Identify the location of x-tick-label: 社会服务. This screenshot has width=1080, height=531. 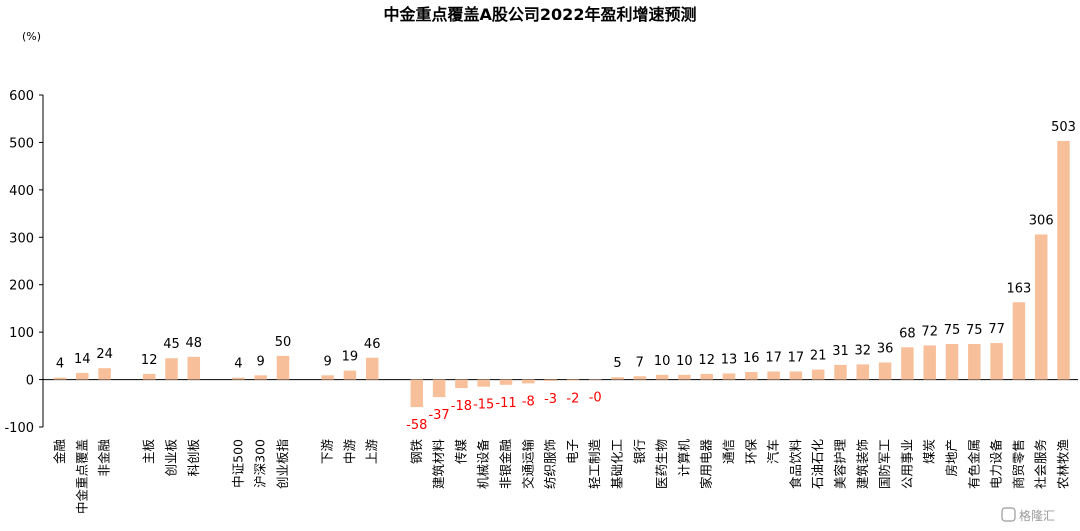
(1040, 464).